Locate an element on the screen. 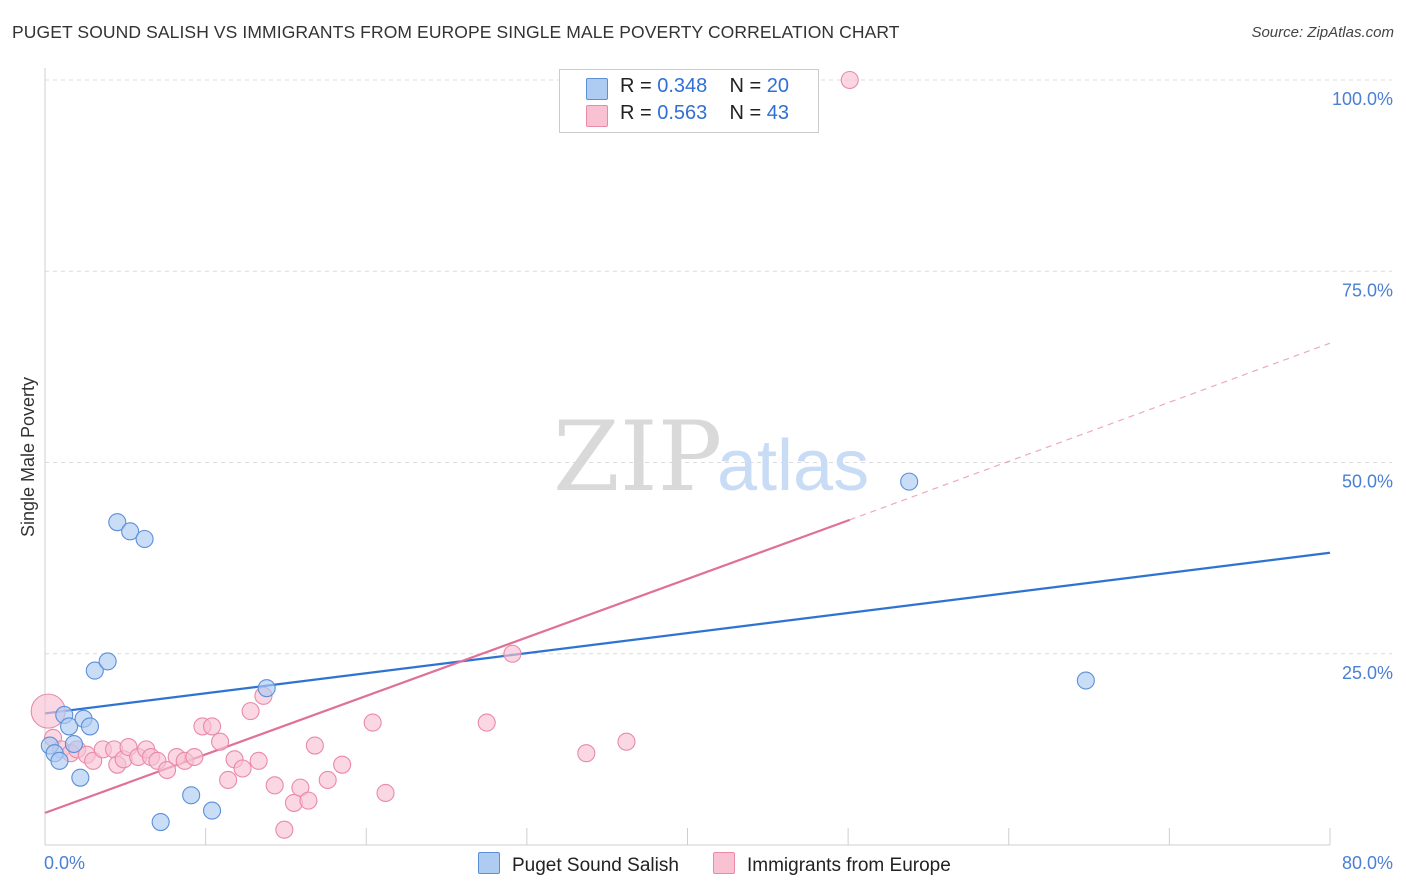 Image resolution: width=1406 pixels, height=892 pixels. legend-swatch-europe is located at coordinates (597, 116).